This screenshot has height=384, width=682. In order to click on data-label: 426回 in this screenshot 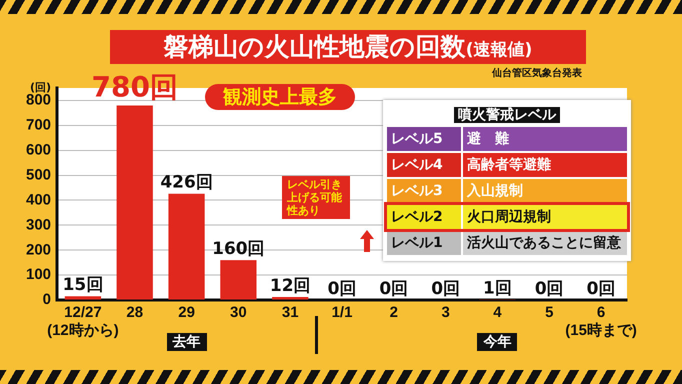, I will do `click(186, 182)`.